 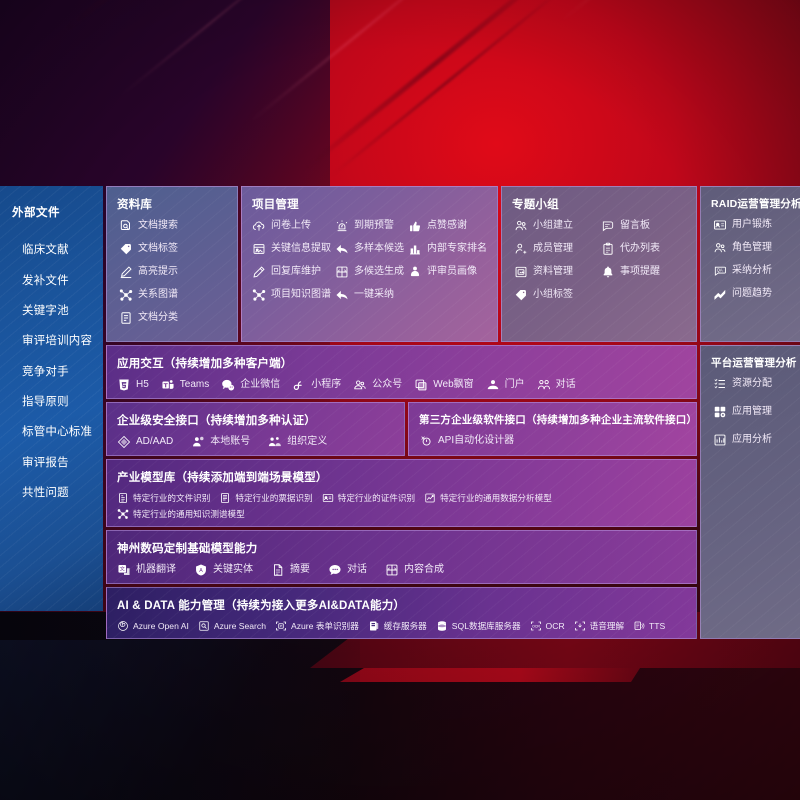 What do you see at coordinates (220, 442) in the screenshot?
I see `item-local-account: 本地账号` at bounding box center [220, 442].